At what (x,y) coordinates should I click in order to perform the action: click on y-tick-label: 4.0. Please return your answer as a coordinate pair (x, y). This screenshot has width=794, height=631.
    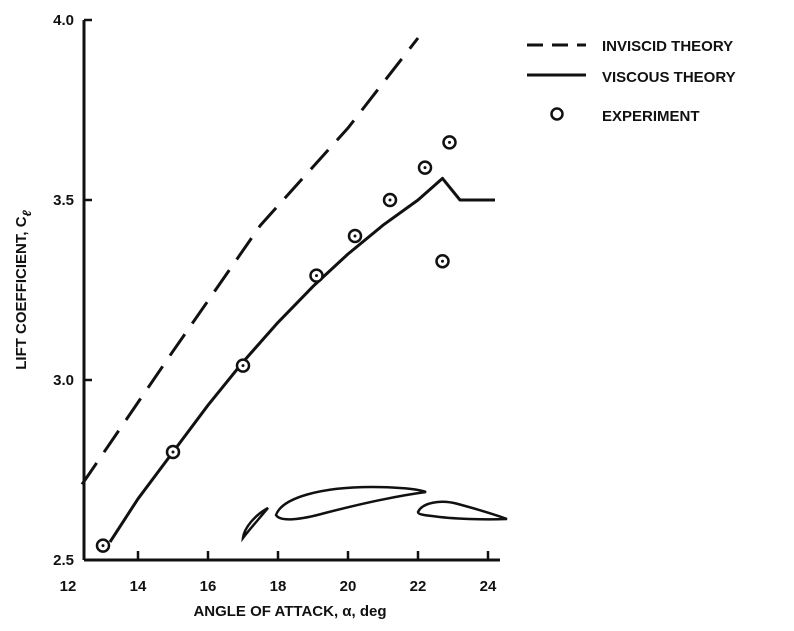
    Looking at the image, I should click on (63, 20).